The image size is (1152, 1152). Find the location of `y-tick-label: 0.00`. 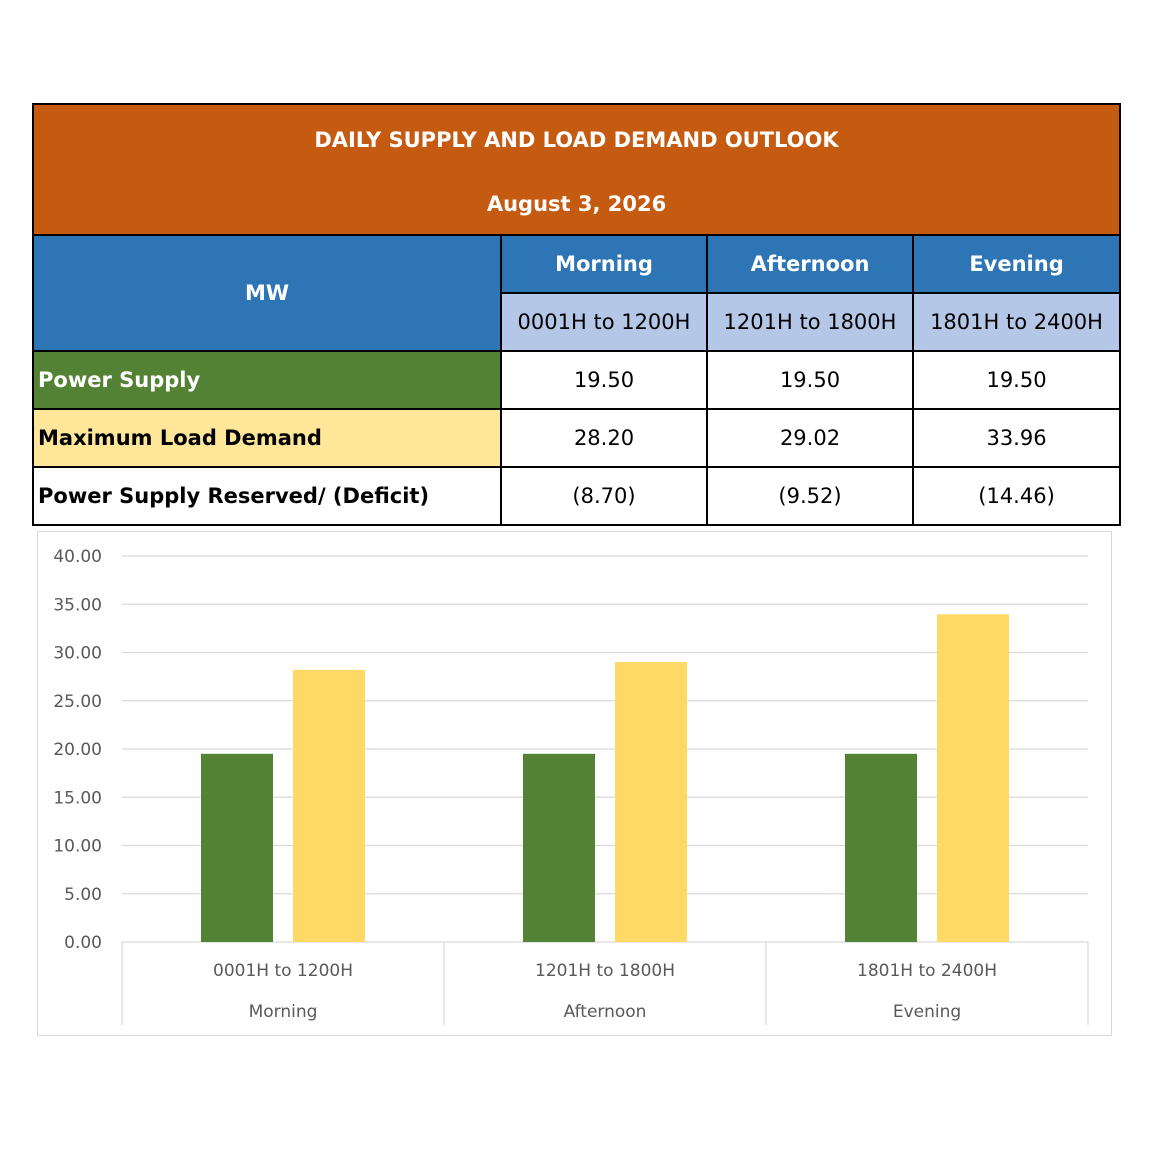

y-tick-label: 0.00 is located at coordinates (83, 943).